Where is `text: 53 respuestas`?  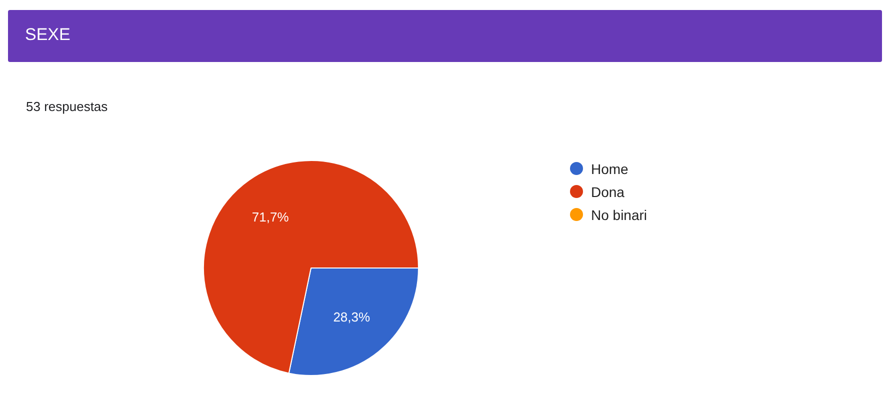
text: 53 respuestas is located at coordinates (67, 106).